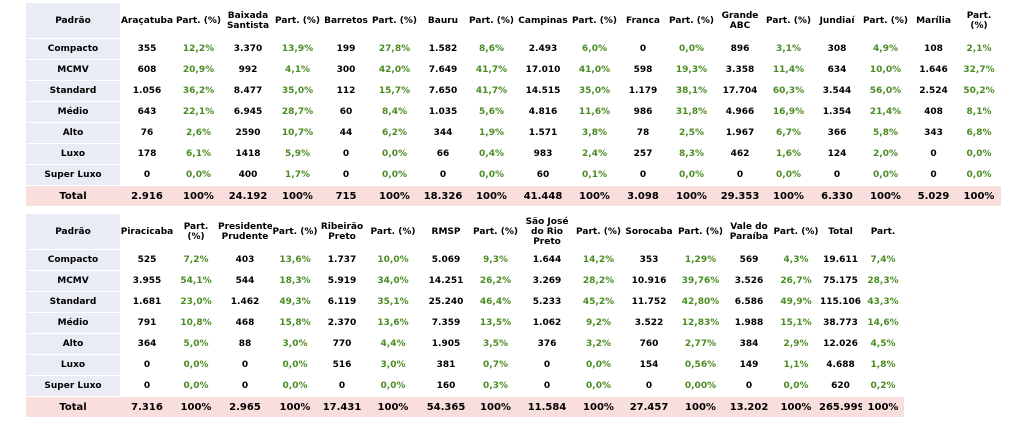 Image resolution: width=1024 pixels, height=423 pixels. I want to click on total-value-cell: 3.098, so click(643, 196).